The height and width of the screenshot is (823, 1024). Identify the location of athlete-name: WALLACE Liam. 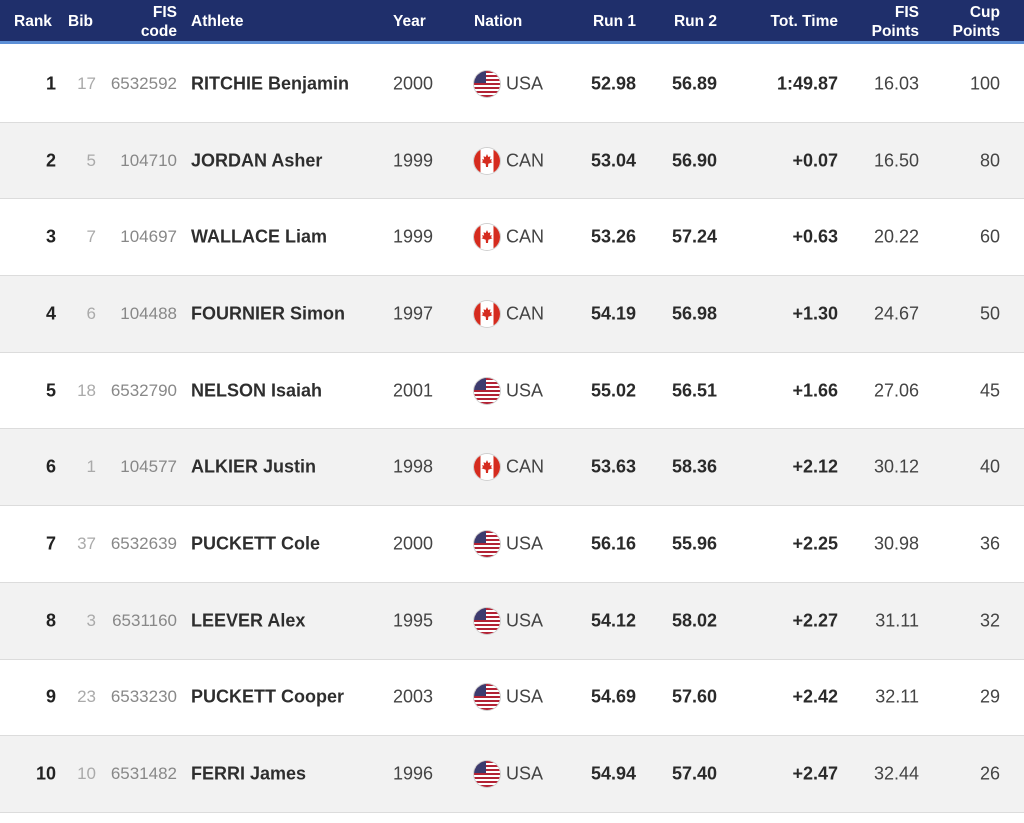
(259, 236).